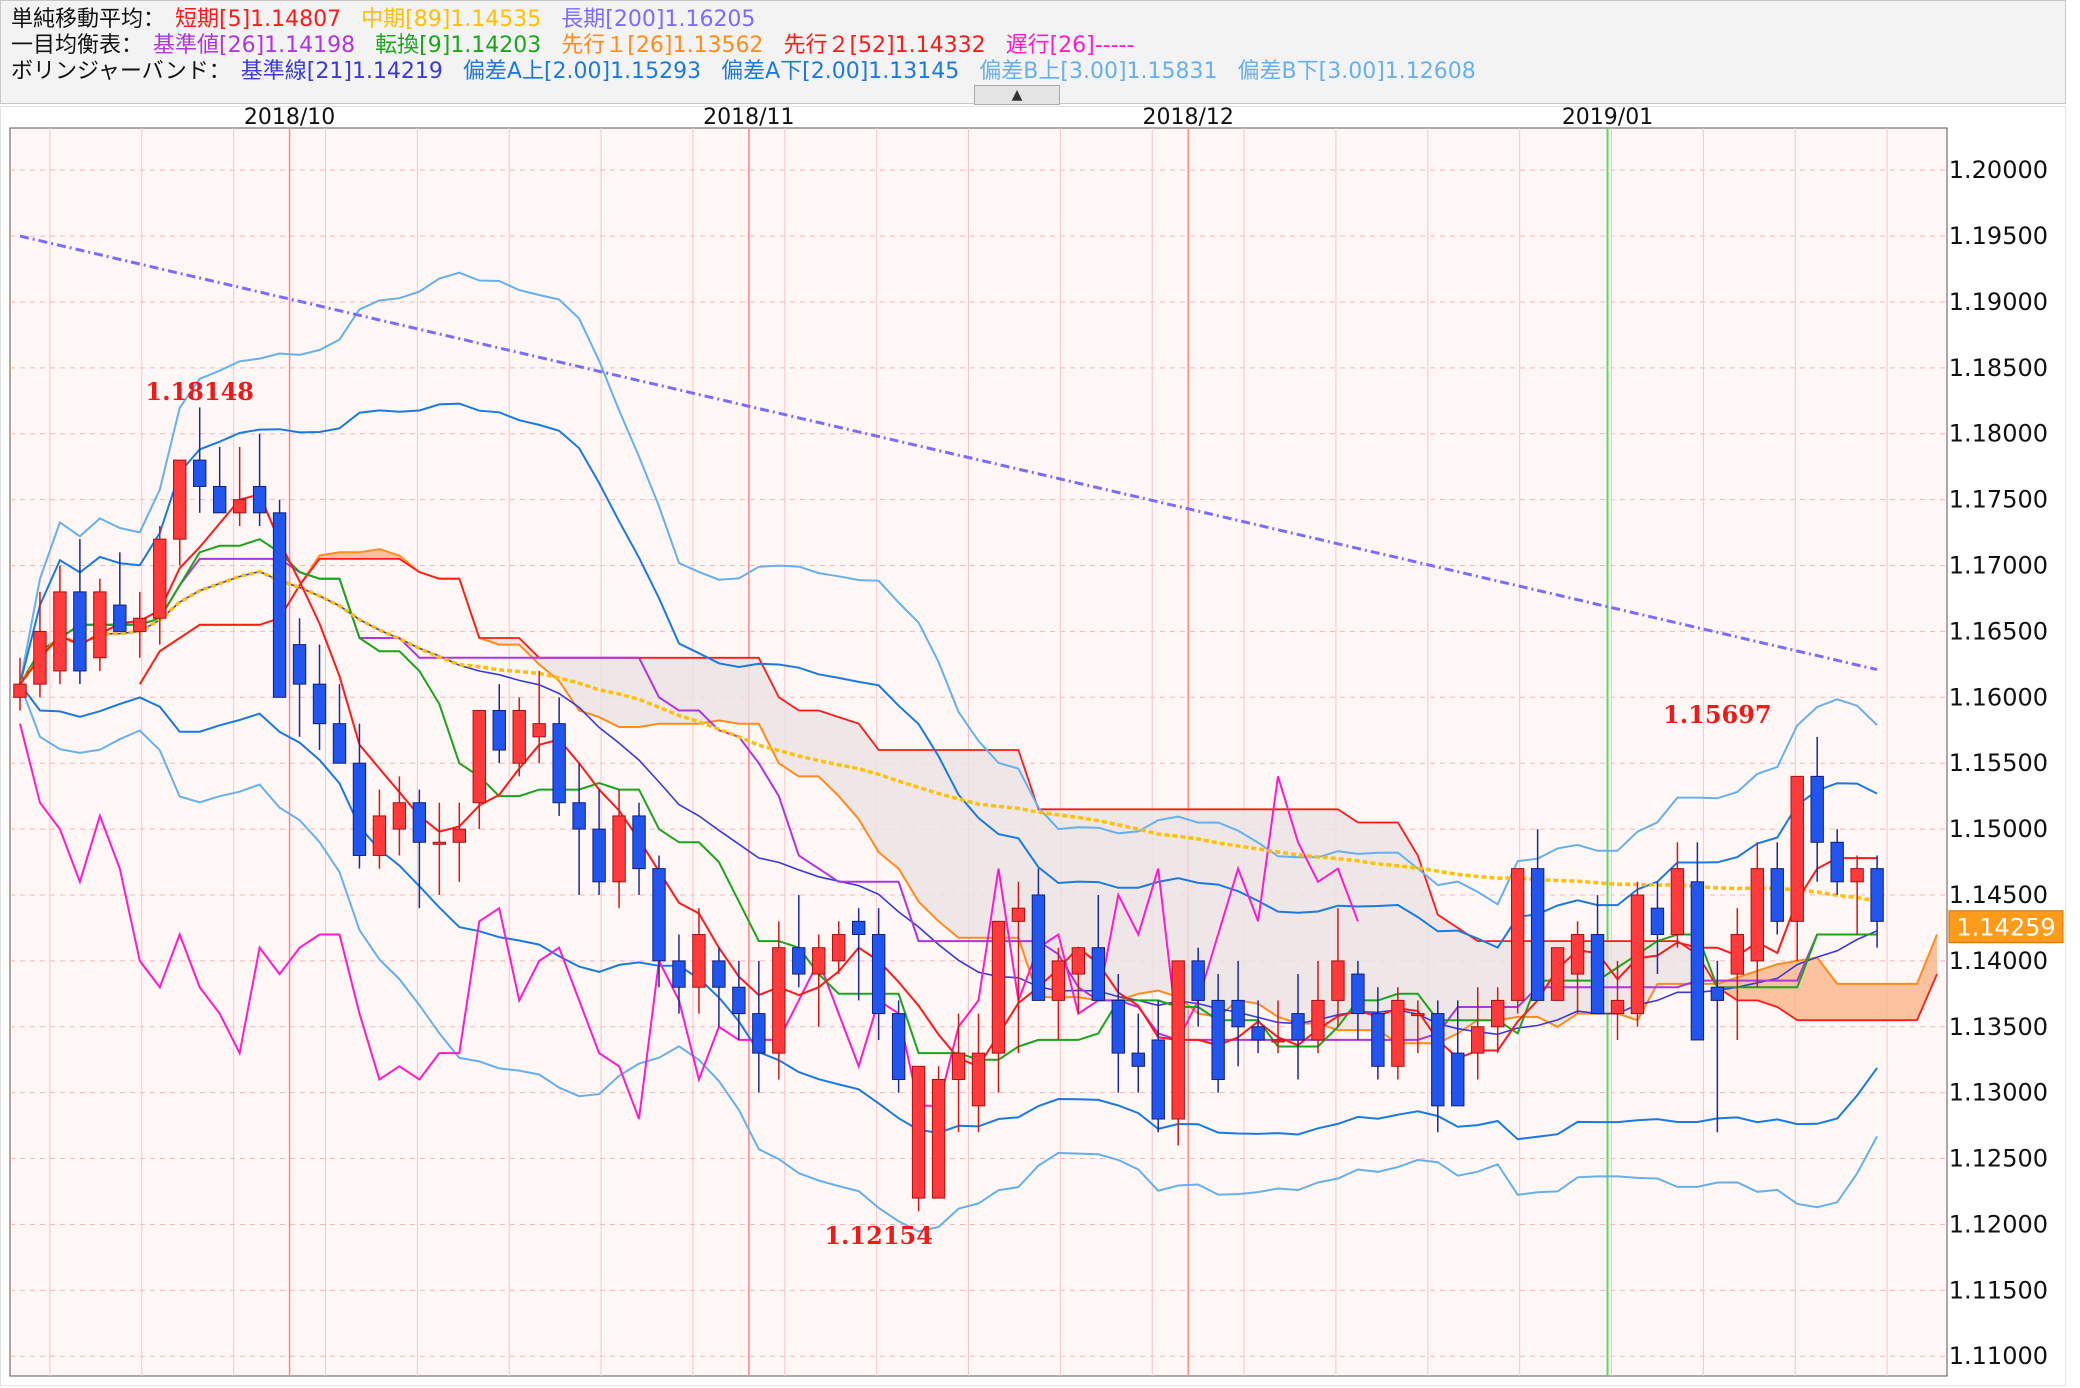 Image resolution: width=2080 pixels, height=1388 pixels. Describe the element at coordinates (1998, 434) in the screenshot. I see `y-tick-label: 1.18000` at that location.